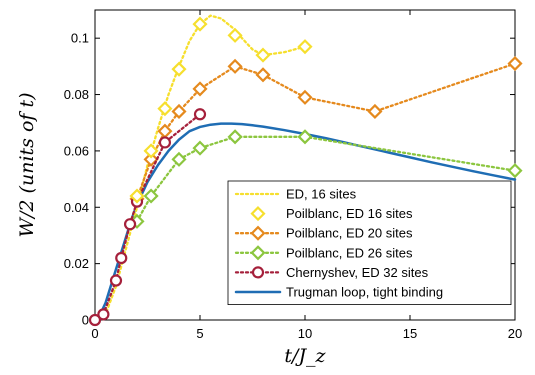  I want to click on legend-label: Chernyshev, ED 32 sites, so click(357, 272).